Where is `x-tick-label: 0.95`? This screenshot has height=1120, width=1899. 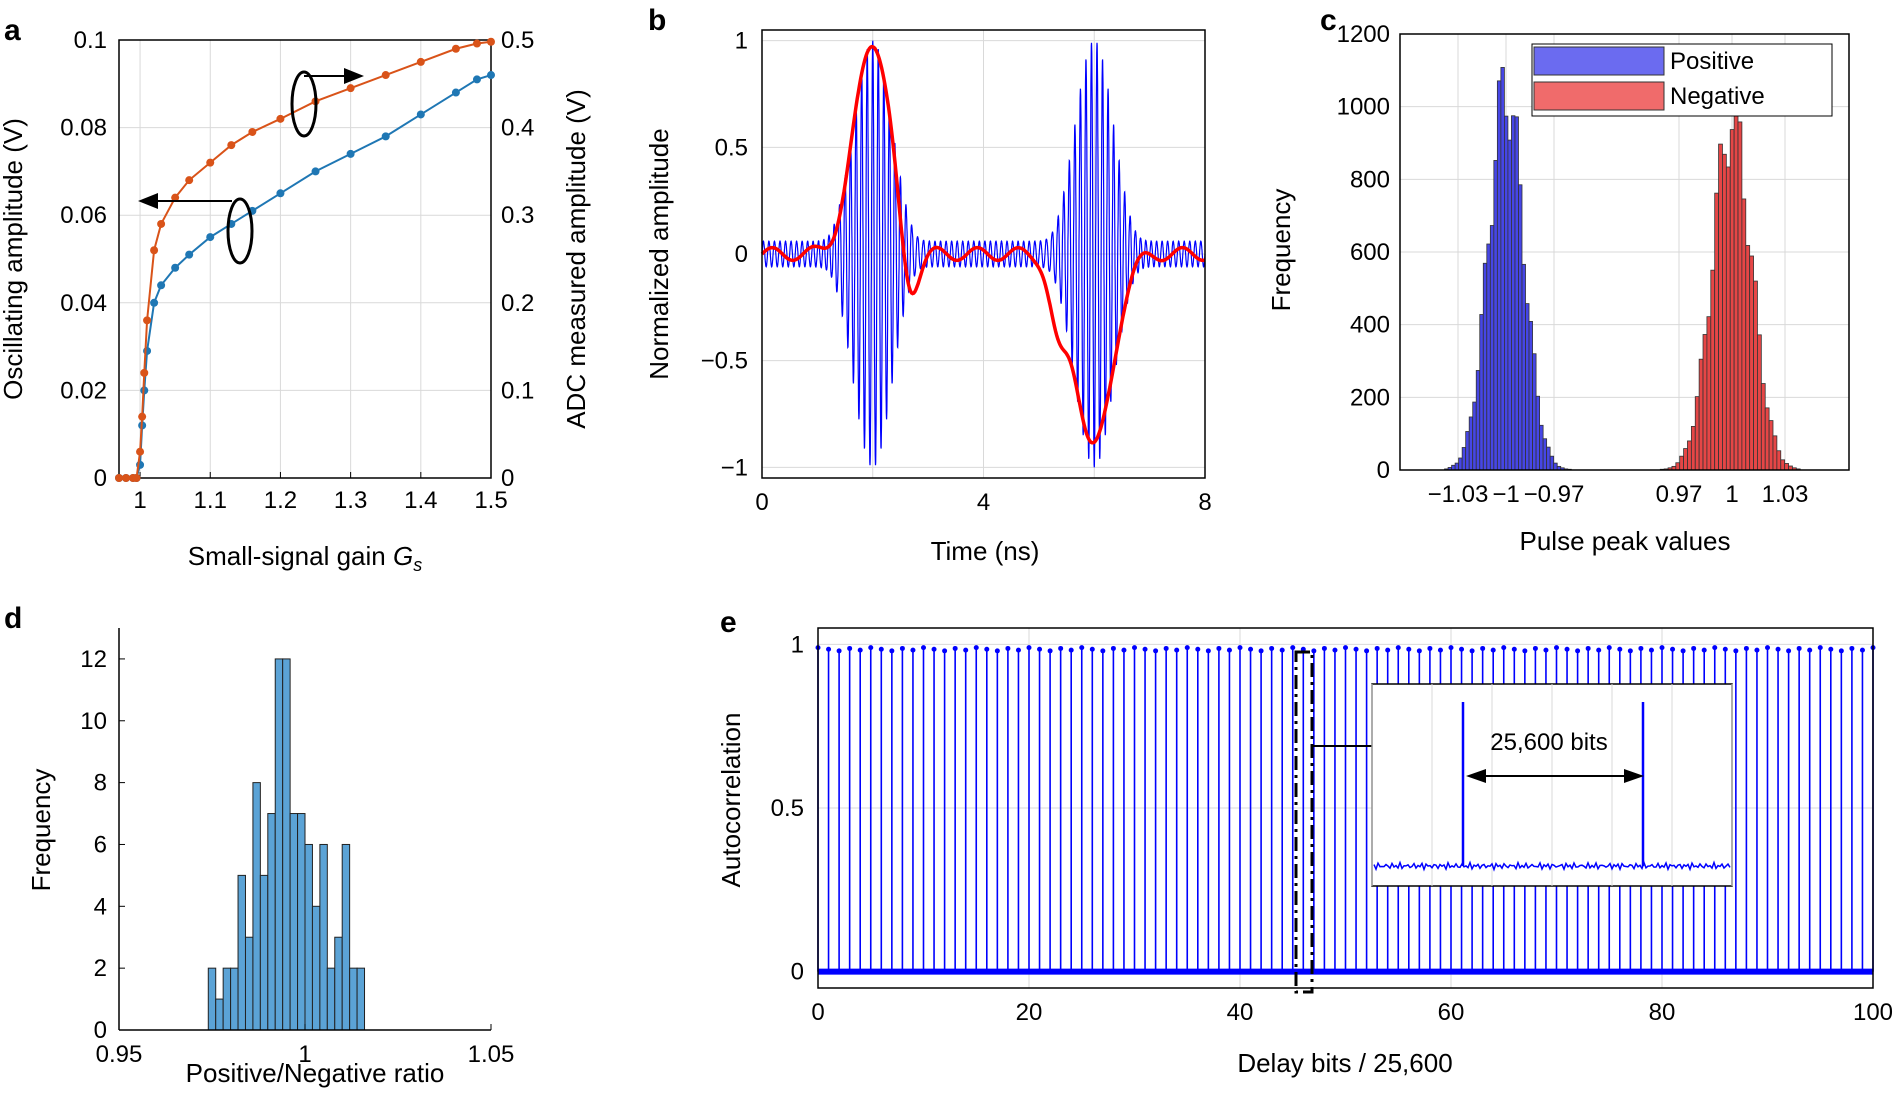
x-tick-label: 0.95 is located at coordinates (119, 1054).